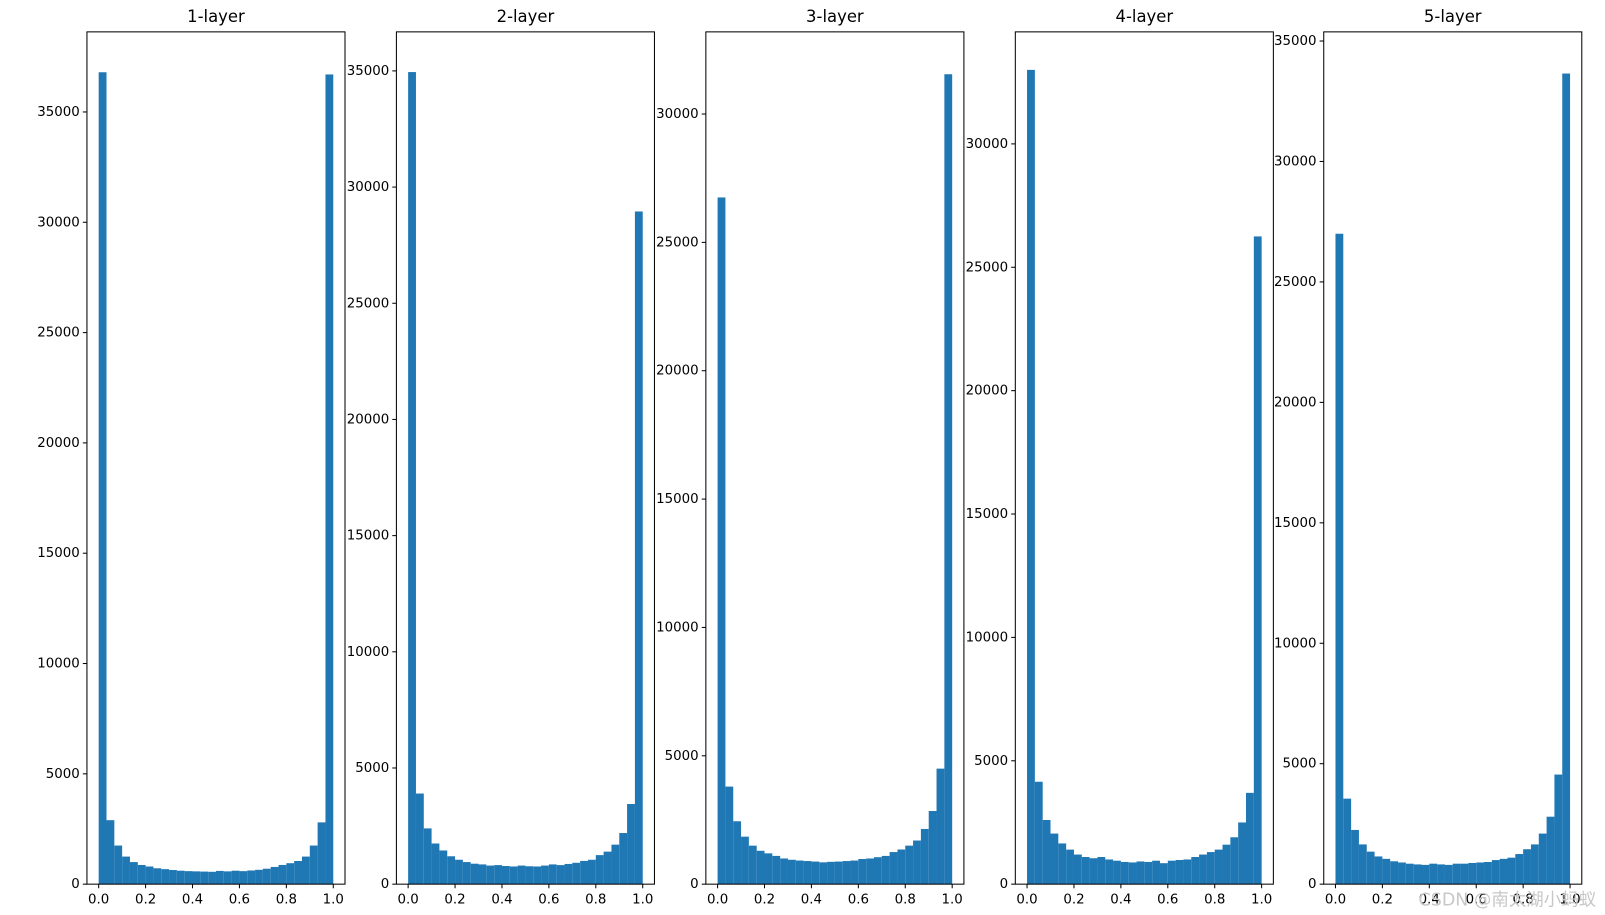 The height and width of the screenshot is (915, 1605). I want to click on subplot-title: 1-layer, so click(216, 16).